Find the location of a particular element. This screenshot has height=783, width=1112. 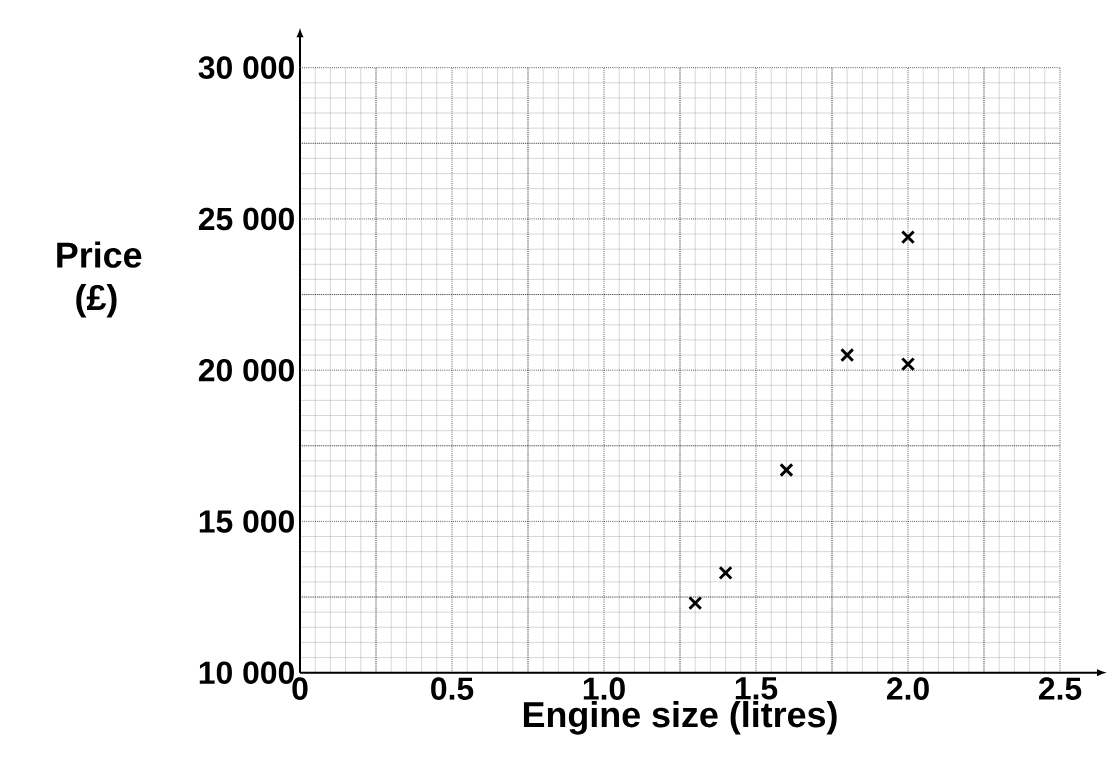

x-tick-label: 2.5 is located at coordinates (1060, 689).